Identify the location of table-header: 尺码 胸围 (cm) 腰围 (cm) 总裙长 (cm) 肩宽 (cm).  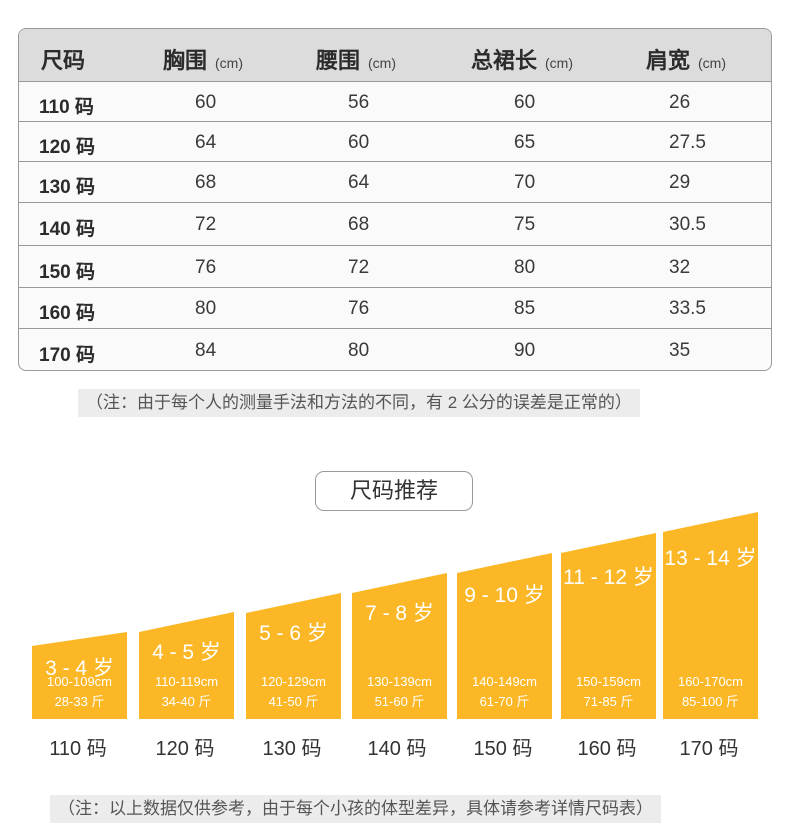
(395, 55).